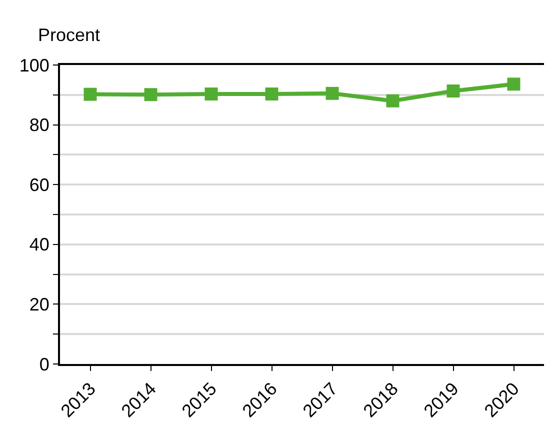 Image resolution: width=552 pixels, height=434 pixels. Describe the element at coordinates (44, 364) in the screenshot. I see `y-tick-label: 0` at that location.